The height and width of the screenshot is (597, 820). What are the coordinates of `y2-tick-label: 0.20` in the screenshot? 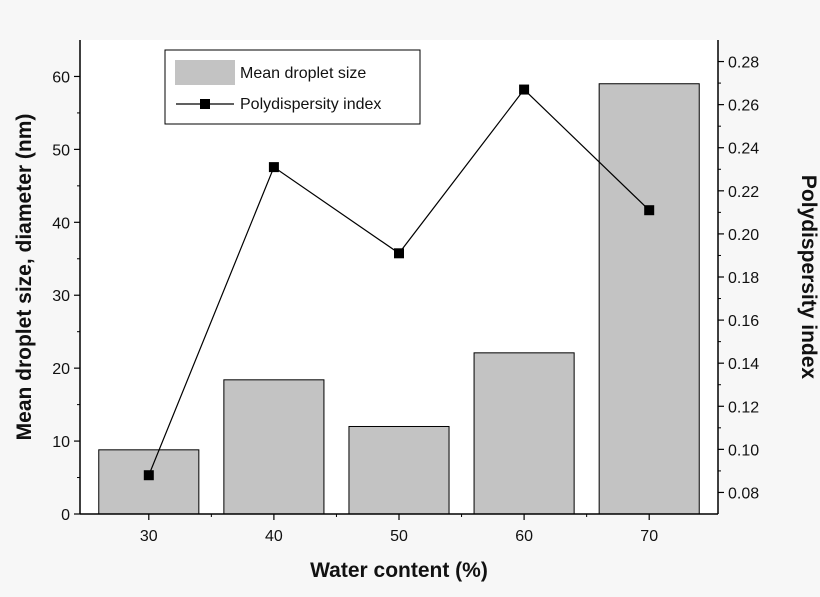 It's located at (743, 235).